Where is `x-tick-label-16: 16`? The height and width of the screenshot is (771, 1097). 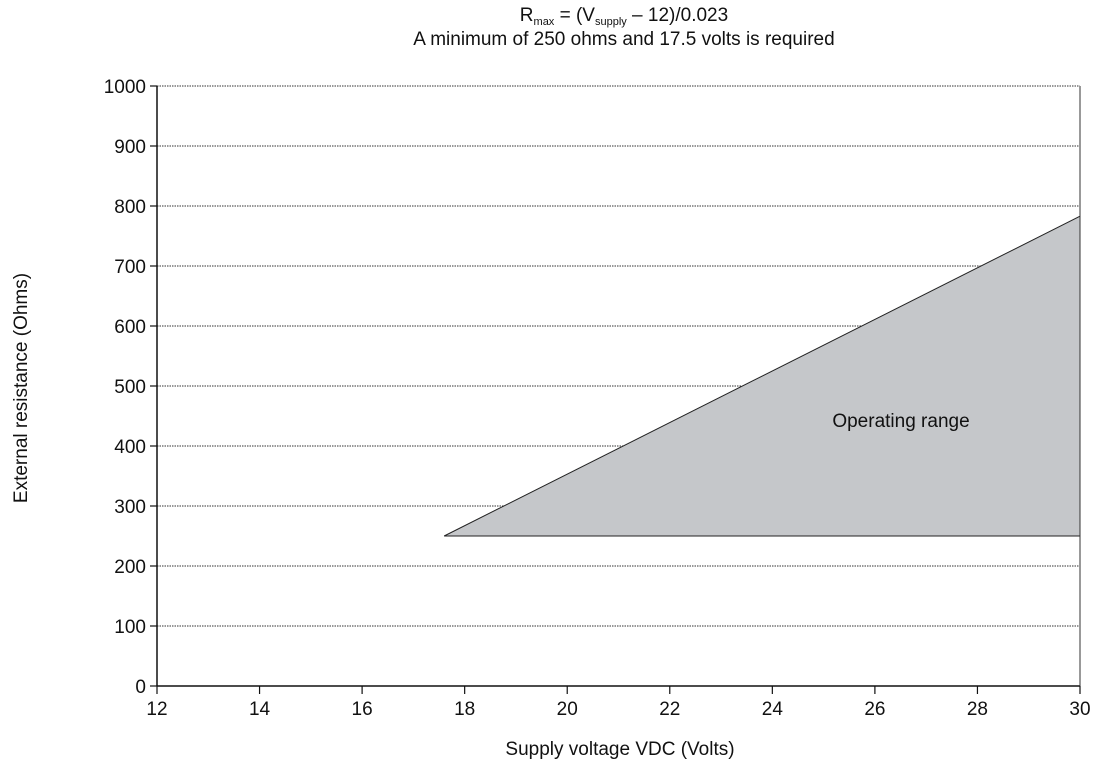
x-tick-label-16: 16 is located at coordinates (362, 709).